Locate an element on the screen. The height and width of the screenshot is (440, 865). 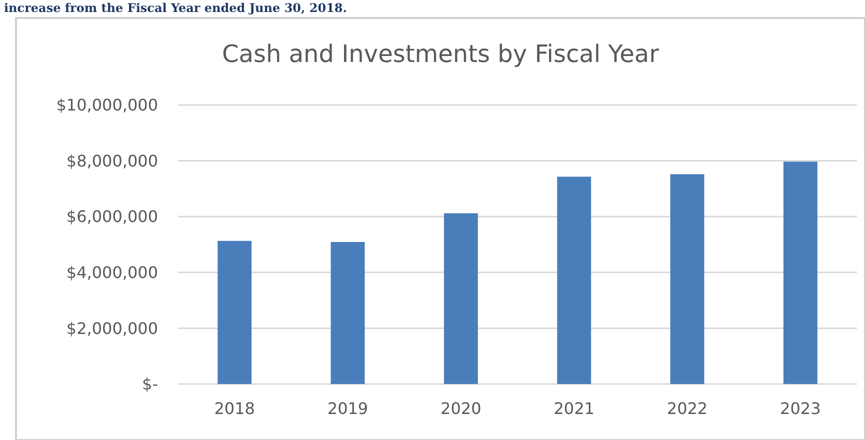
x-tick-label: 2021 is located at coordinates (574, 408).